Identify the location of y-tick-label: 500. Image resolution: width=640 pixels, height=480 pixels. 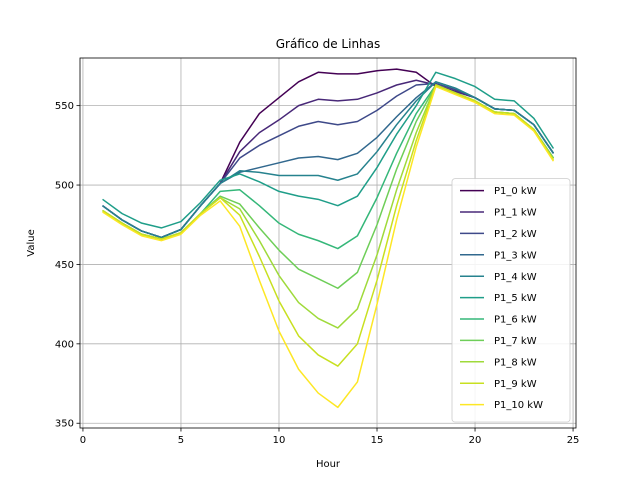
(64, 186).